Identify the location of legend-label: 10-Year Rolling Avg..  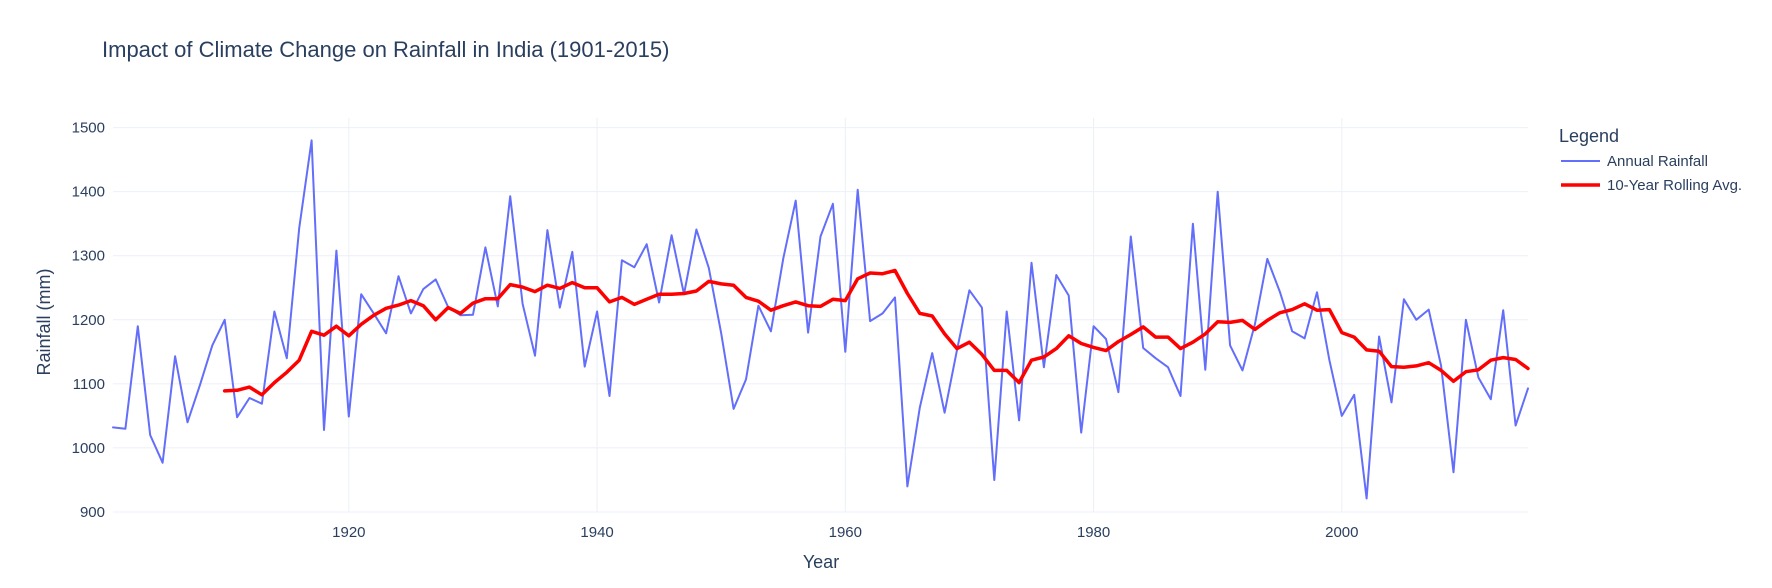
(1674, 185).